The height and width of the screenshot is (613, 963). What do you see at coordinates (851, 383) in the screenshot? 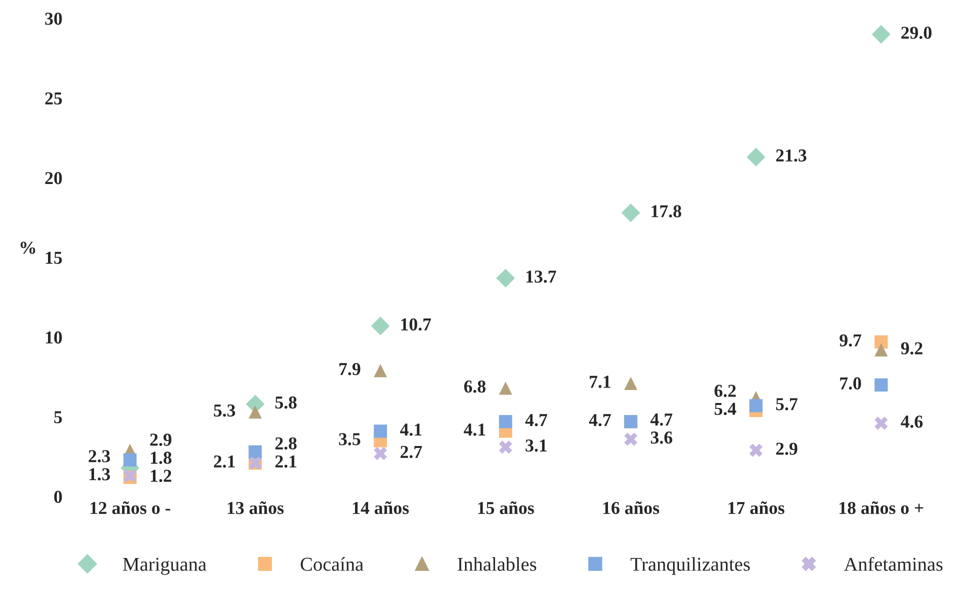
I see `data-label: 7.0` at bounding box center [851, 383].